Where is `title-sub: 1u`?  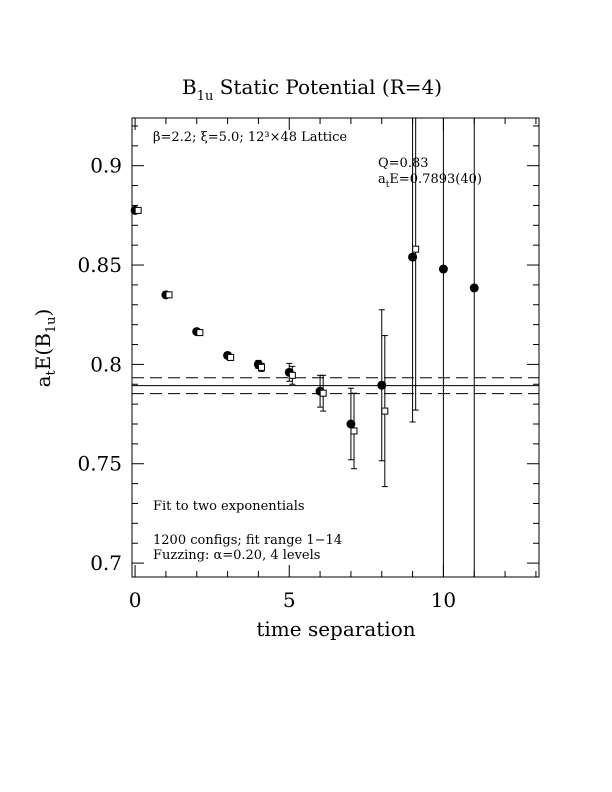
title-sub: 1u is located at coordinates (205, 96).